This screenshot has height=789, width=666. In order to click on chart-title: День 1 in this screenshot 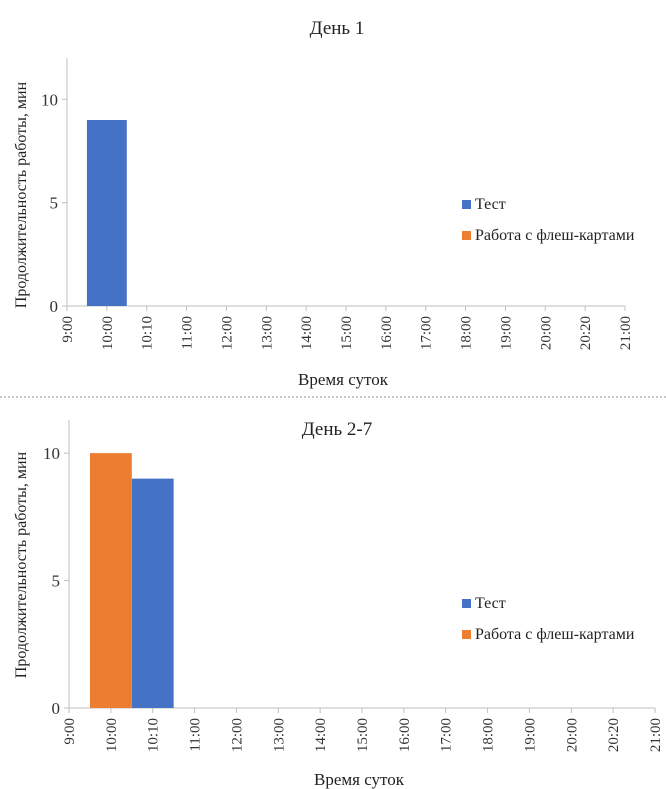, I will do `click(337, 28)`.